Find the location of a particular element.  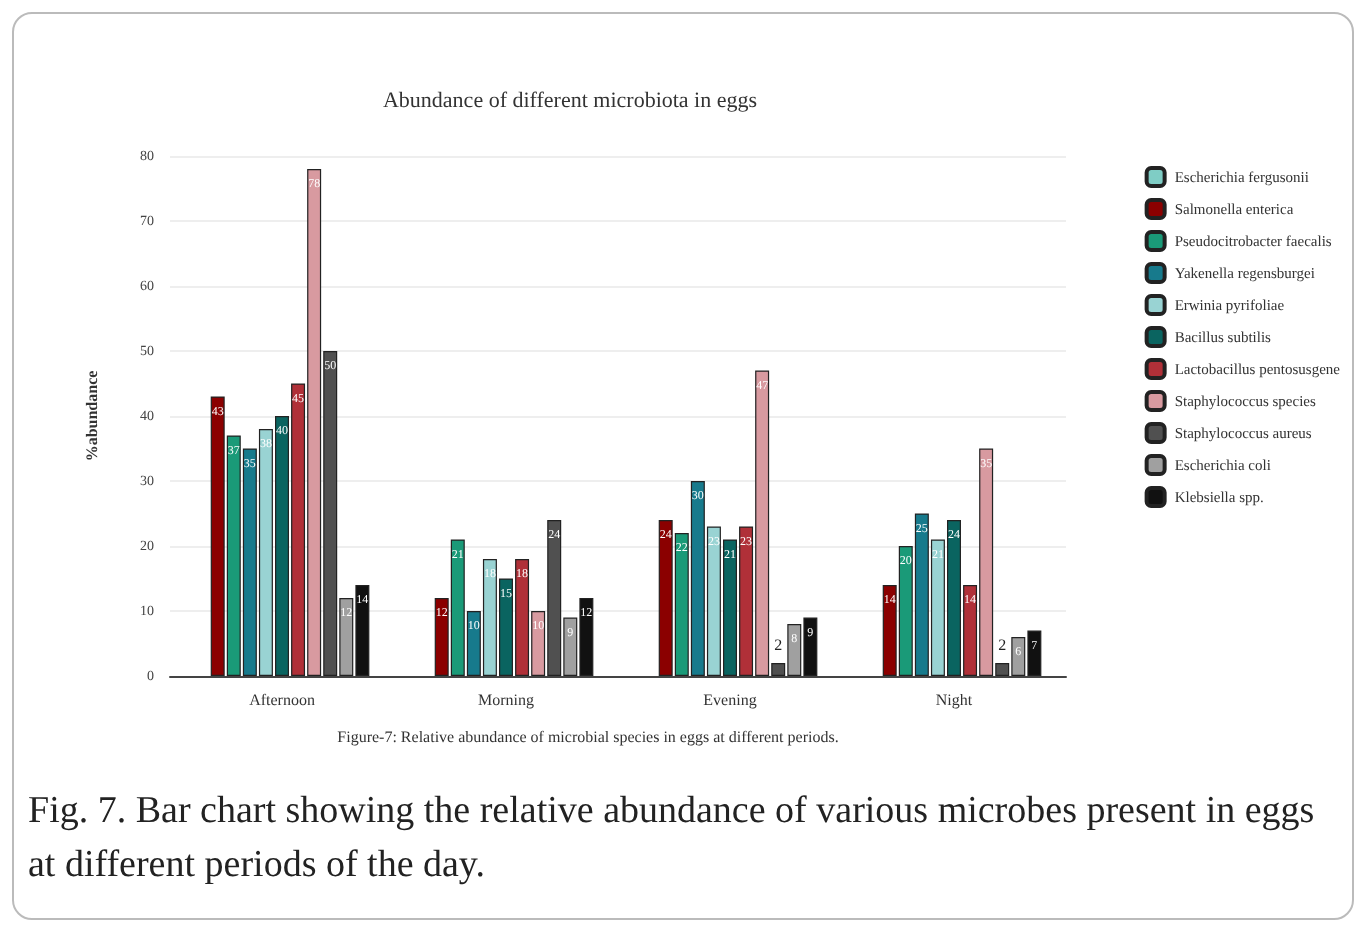

chart-title: Abundance of different microbiota in eggs is located at coordinates (570, 101).